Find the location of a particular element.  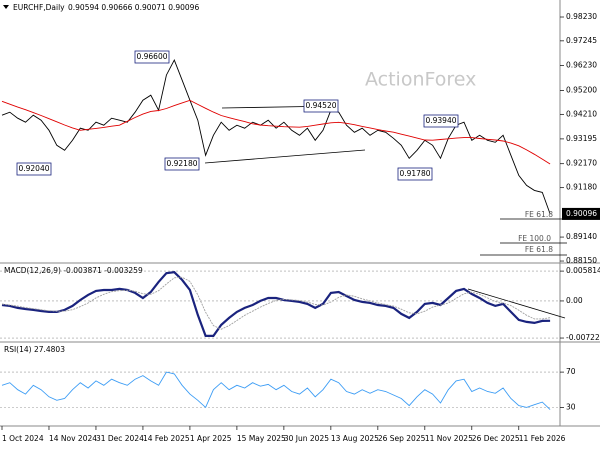

y-tick-label: 30 is located at coordinates (571, 406).